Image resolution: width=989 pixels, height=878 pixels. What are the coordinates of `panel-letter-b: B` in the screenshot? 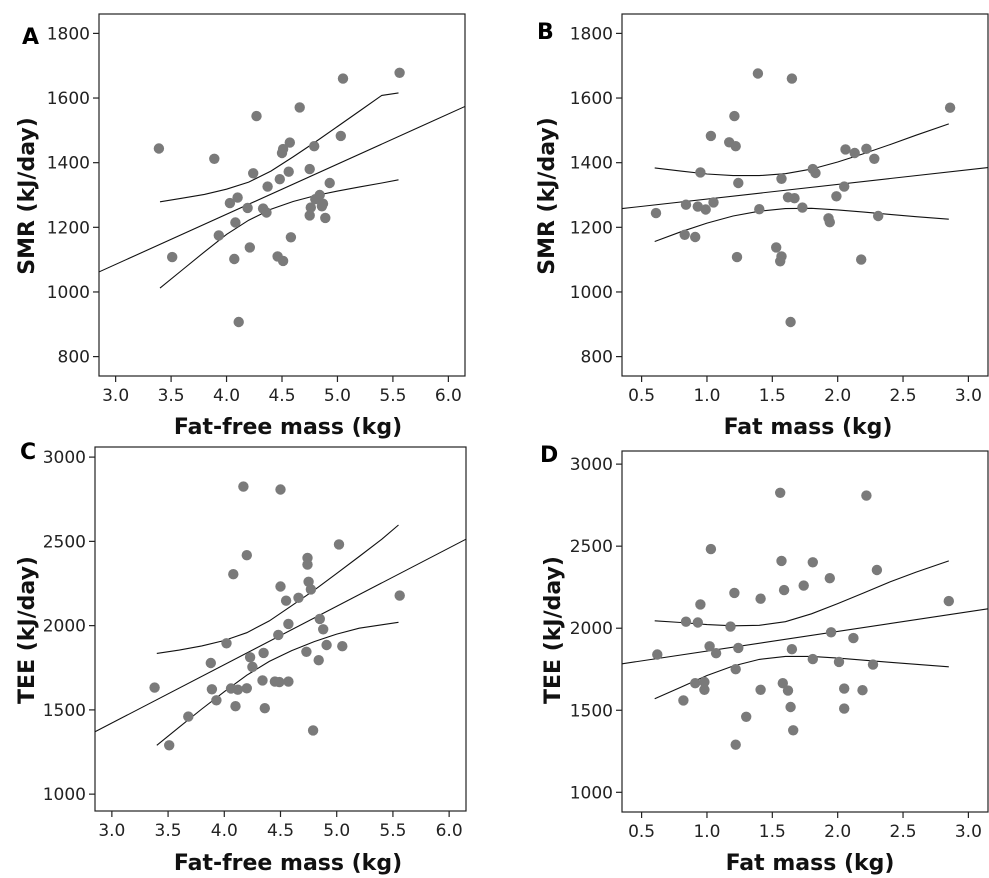 It's located at (545, 32).